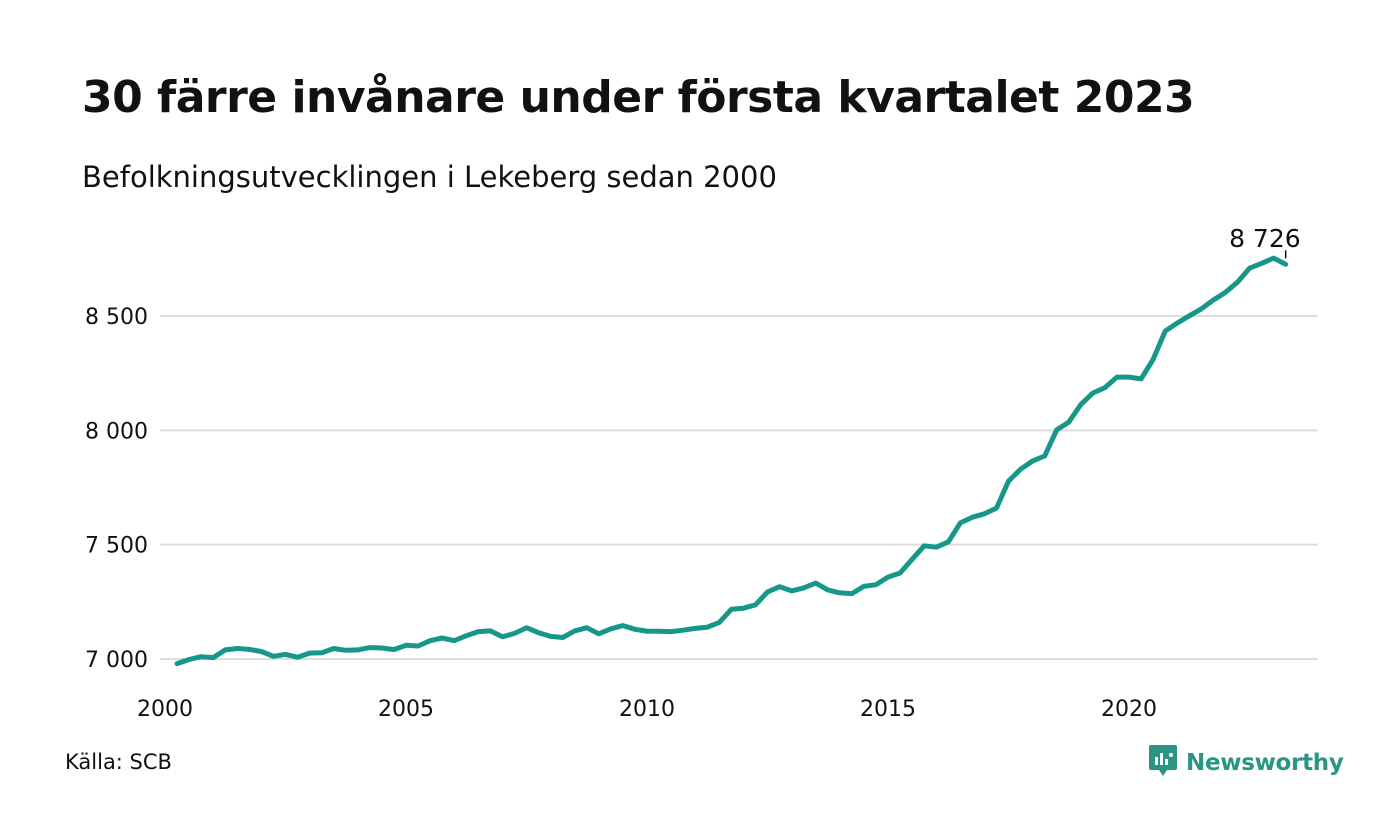  What do you see at coordinates (165, 709) in the screenshot?
I see `x-tick-label: 2000` at bounding box center [165, 709].